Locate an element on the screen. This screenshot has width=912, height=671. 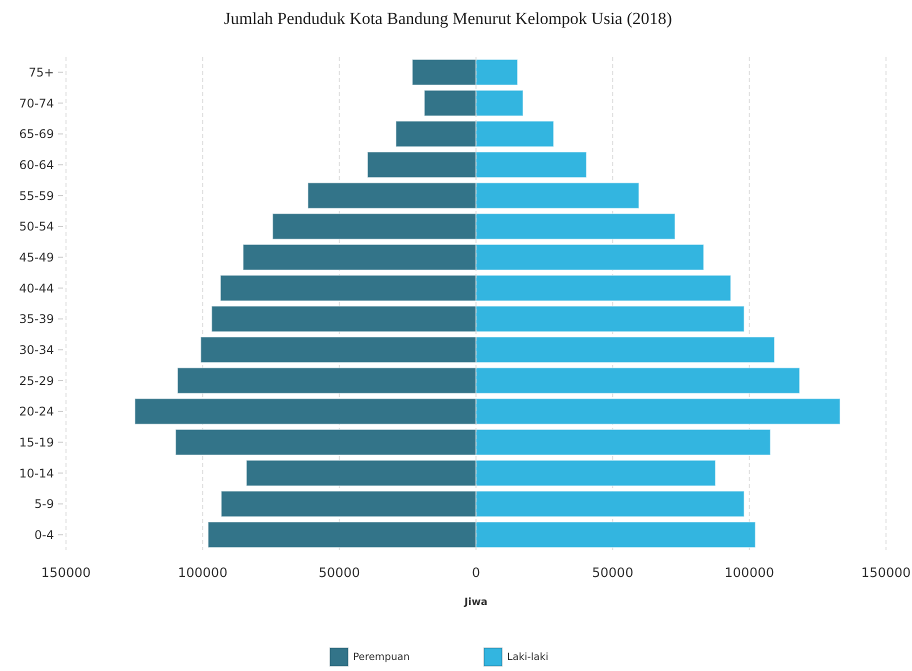
legend-label: Perempuan is located at coordinates (381, 657).